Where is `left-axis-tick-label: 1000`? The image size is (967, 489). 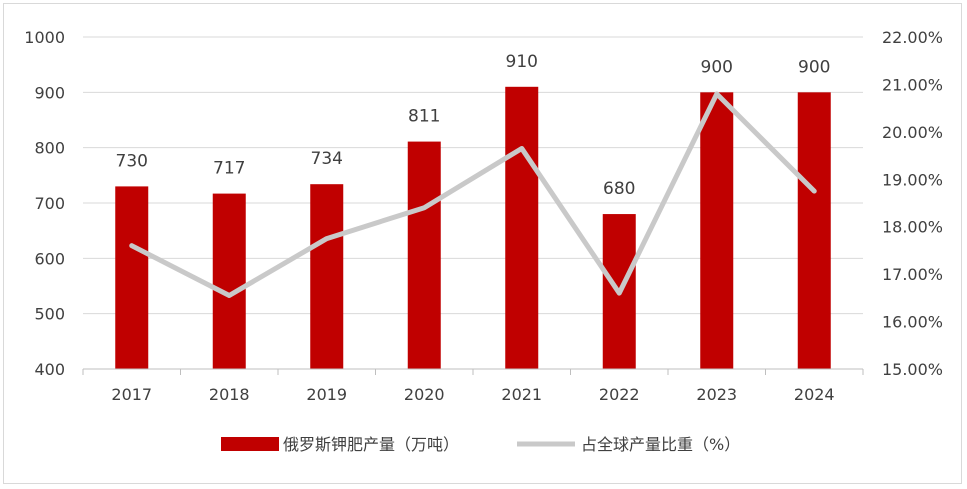
left-axis-tick-label: 1000 is located at coordinates (44, 37).